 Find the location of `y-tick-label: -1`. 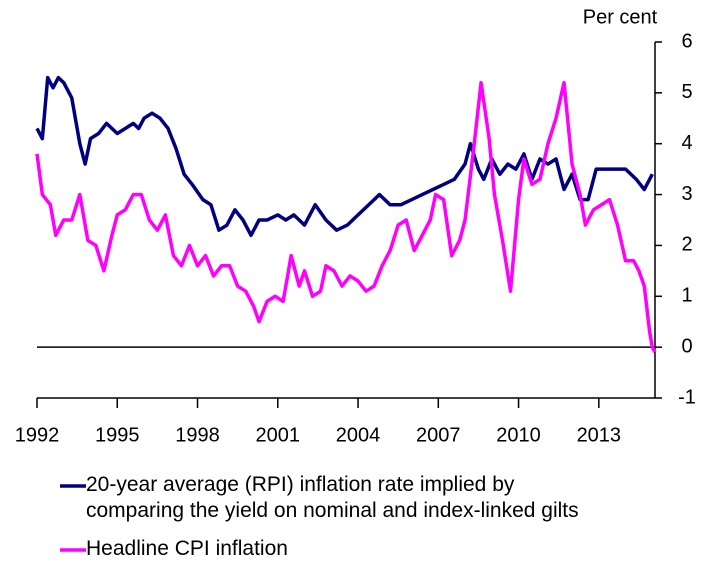

y-tick-label: -1 is located at coordinates (687, 397).